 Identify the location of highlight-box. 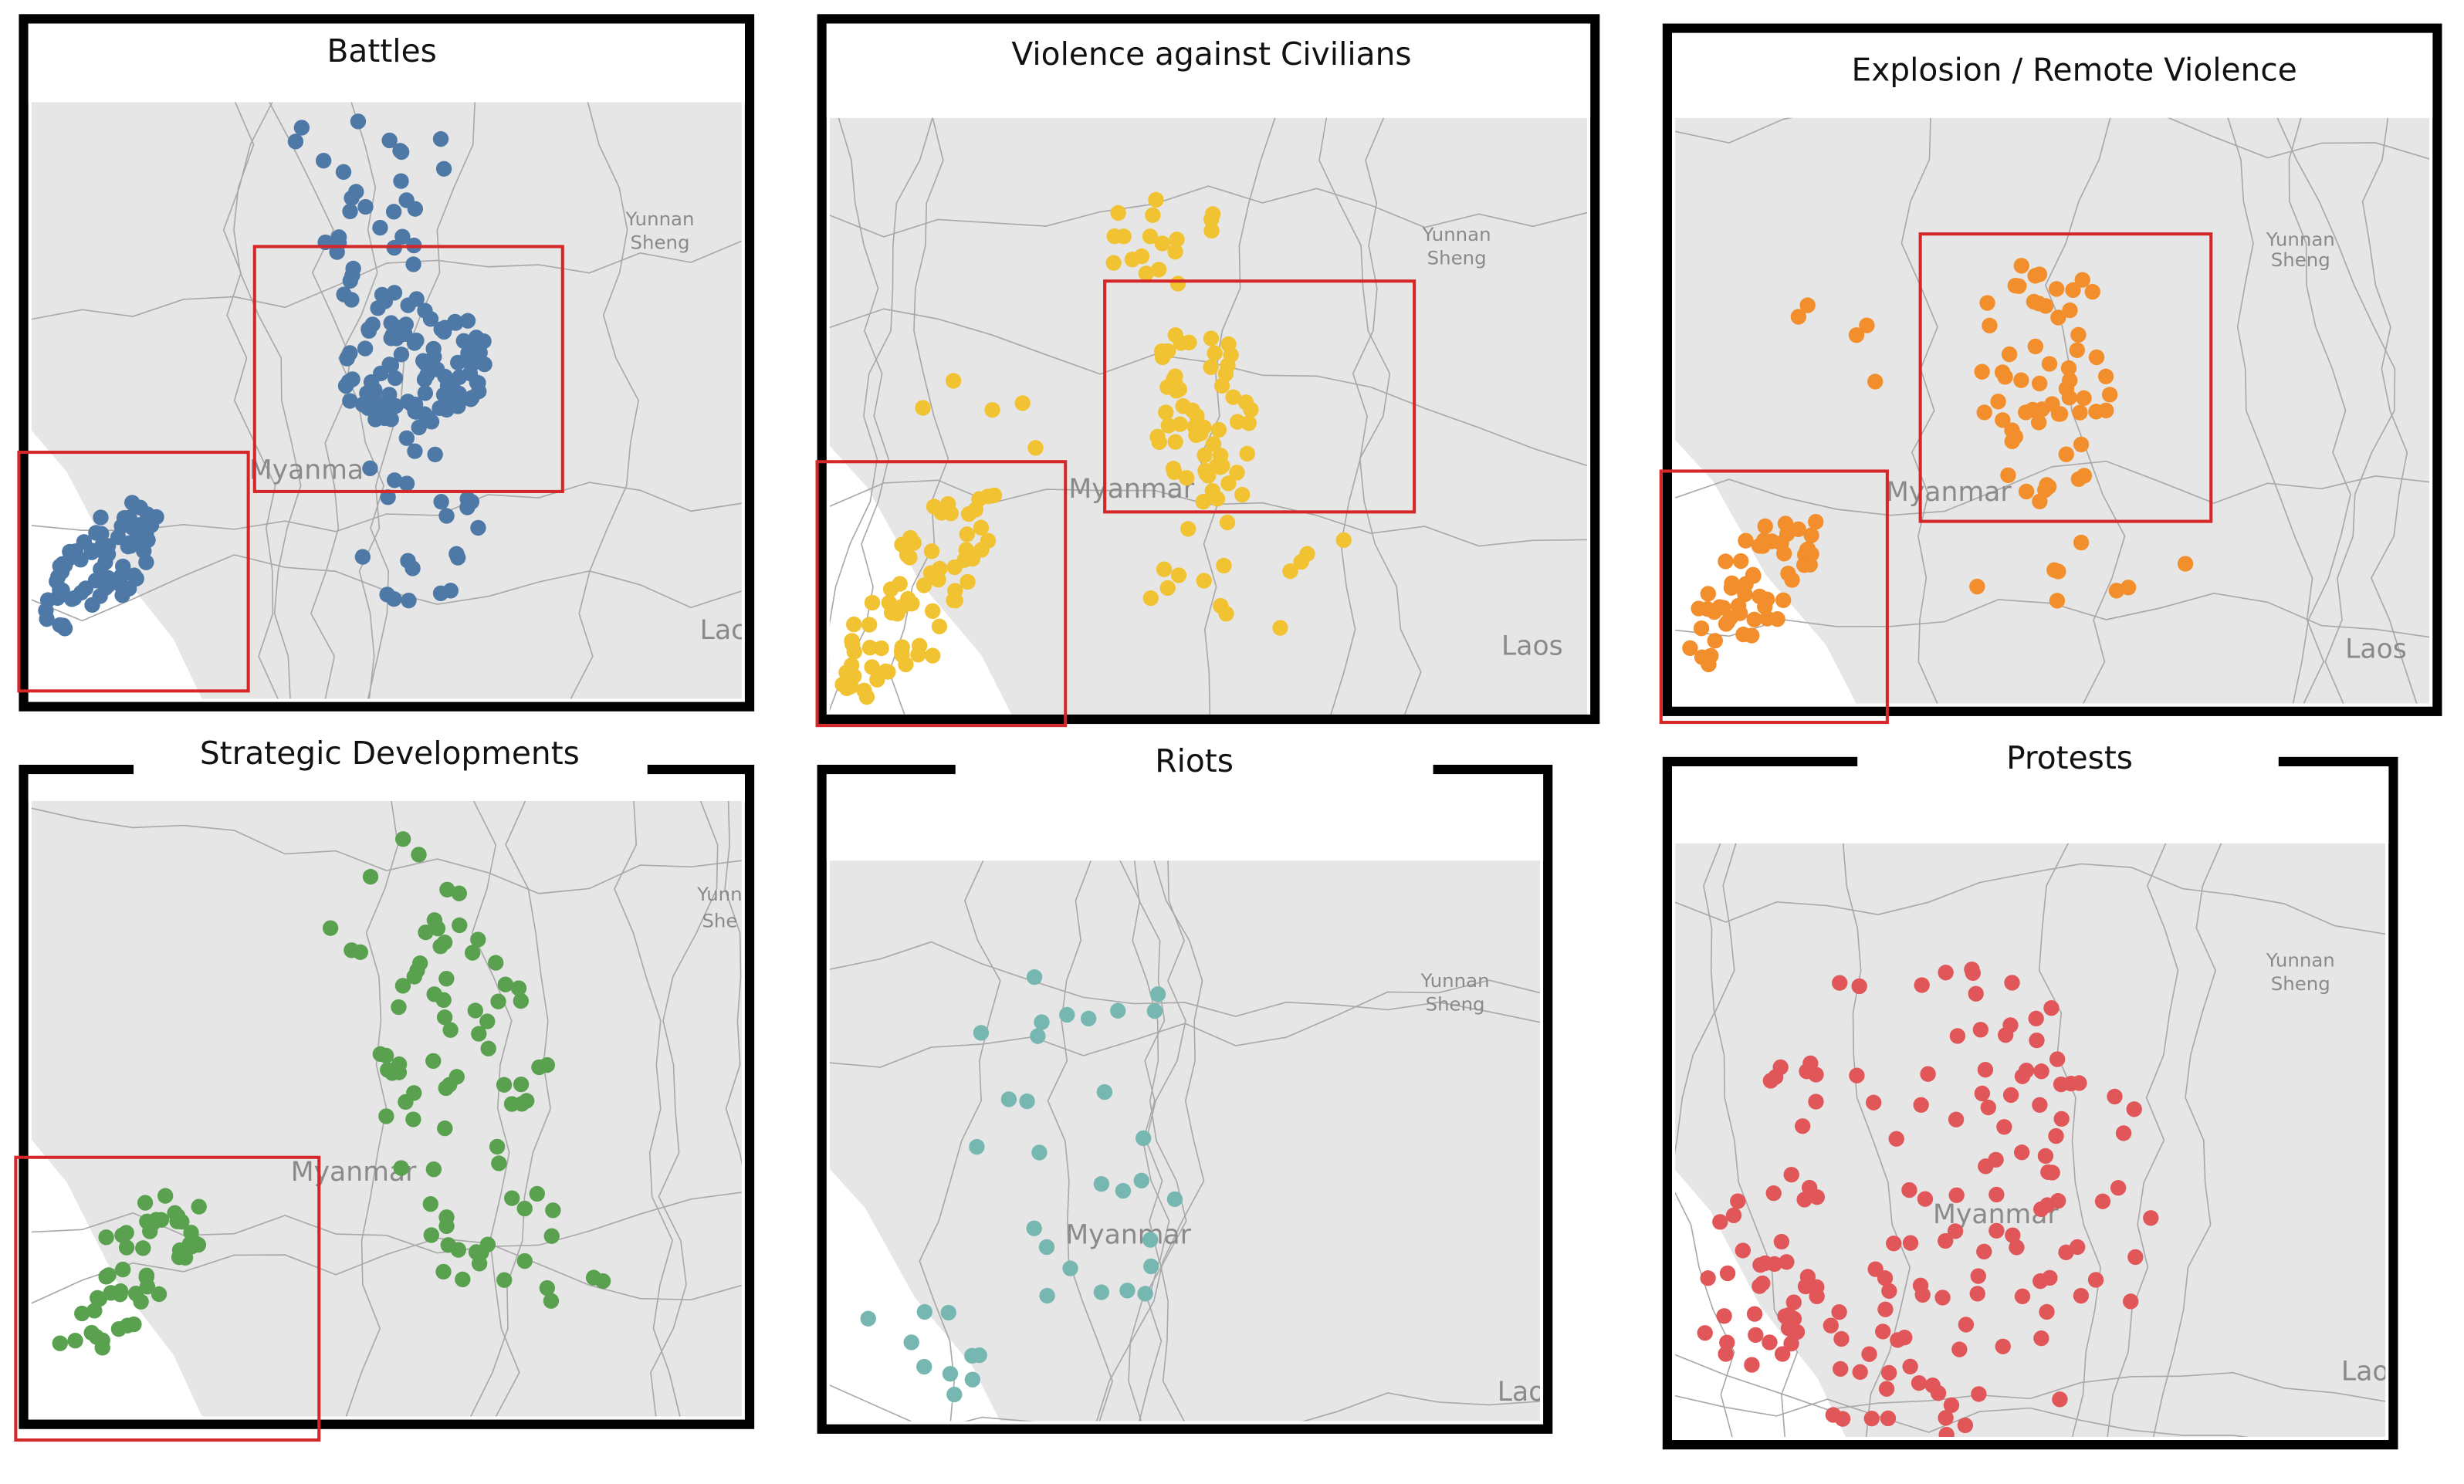
(408, 369).